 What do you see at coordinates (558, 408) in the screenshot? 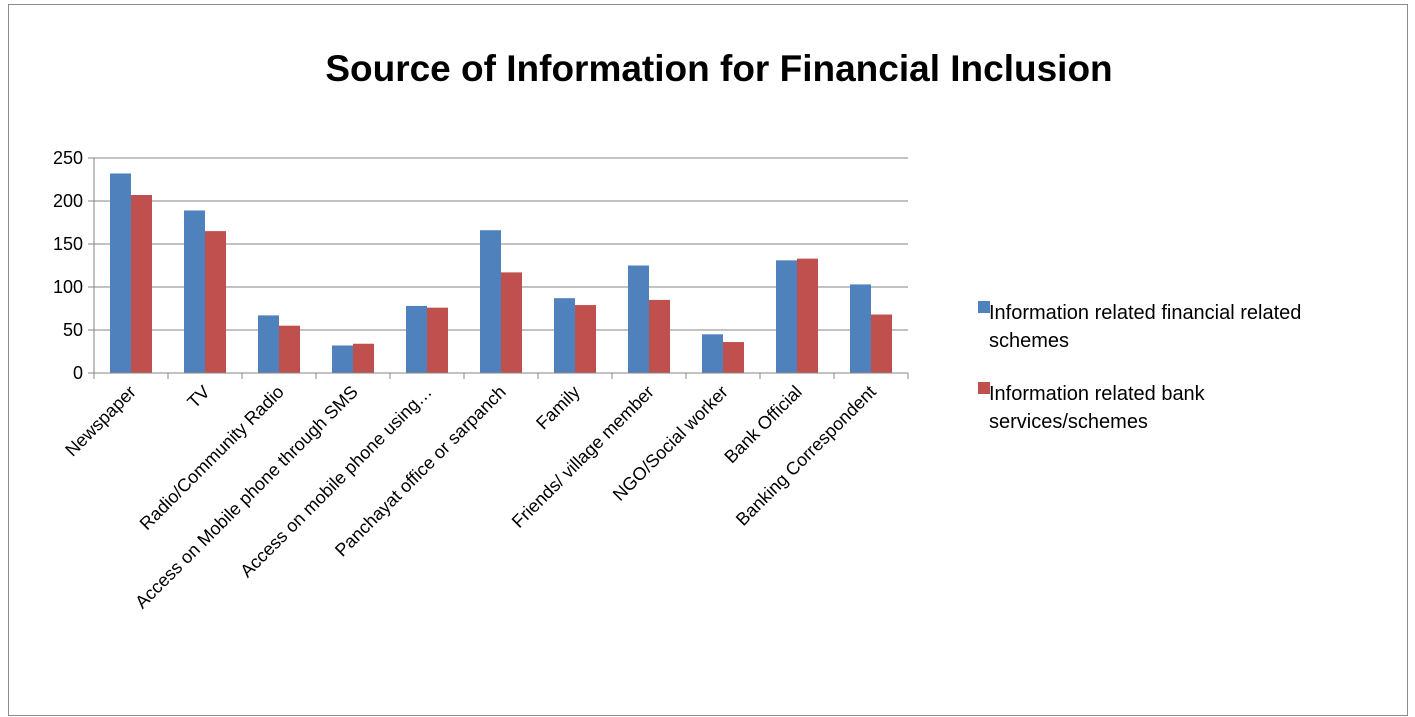
I see `x-tick-label: Family` at bounding box center [558, 408].